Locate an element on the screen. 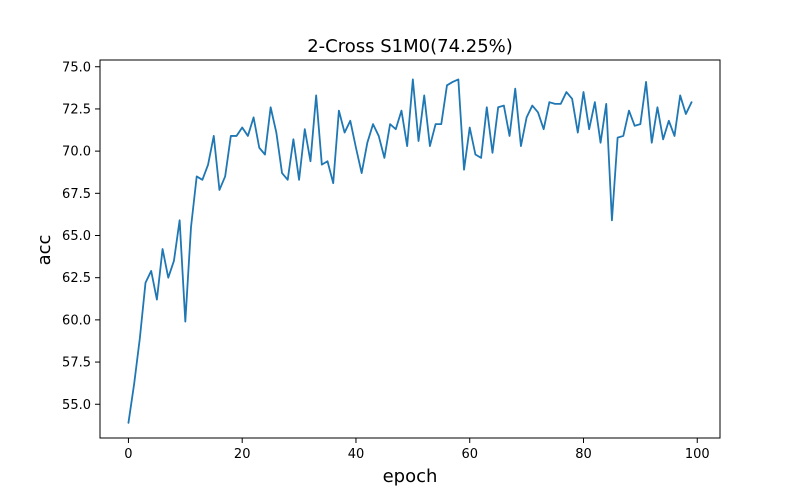  y-axis-label: acc is located at coordinates (44, 250).